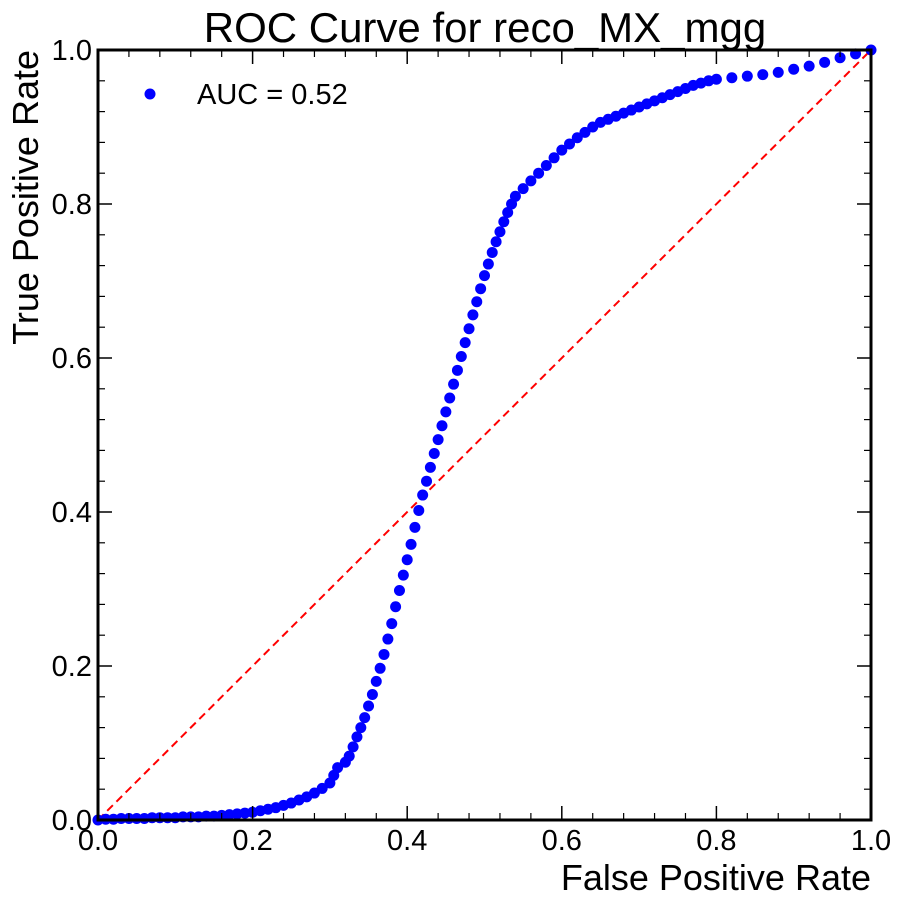 The height and width of the screenshot is (907, 903). Describe the element at coordinates (562, 841) in the screenshot. I see `x-tick-label: 0.6` at that location.